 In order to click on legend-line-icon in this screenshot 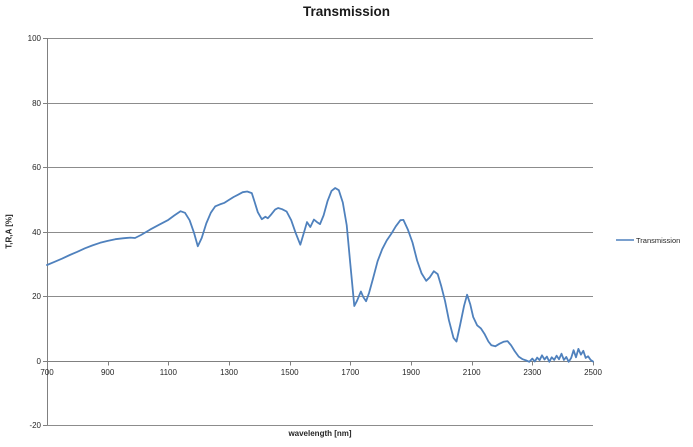, I will do `click(625, 240)`.